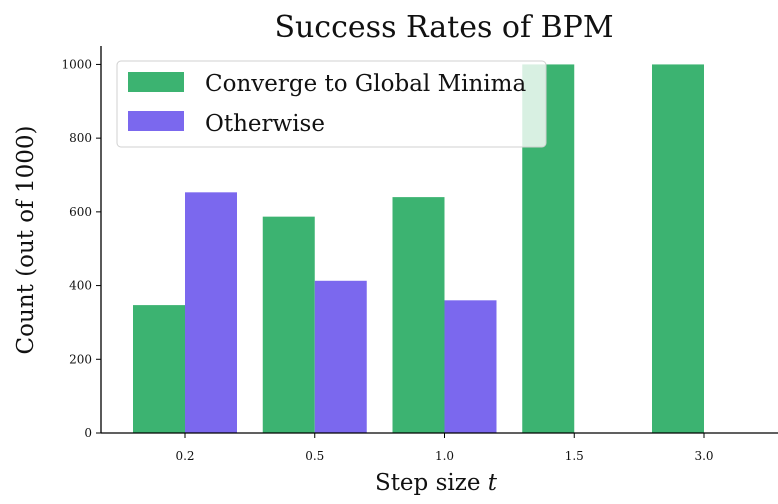 The width and height of the screenshot is (778, 504). I want to click on y-axis-label: Count (out of 1000), so click(26, 240).